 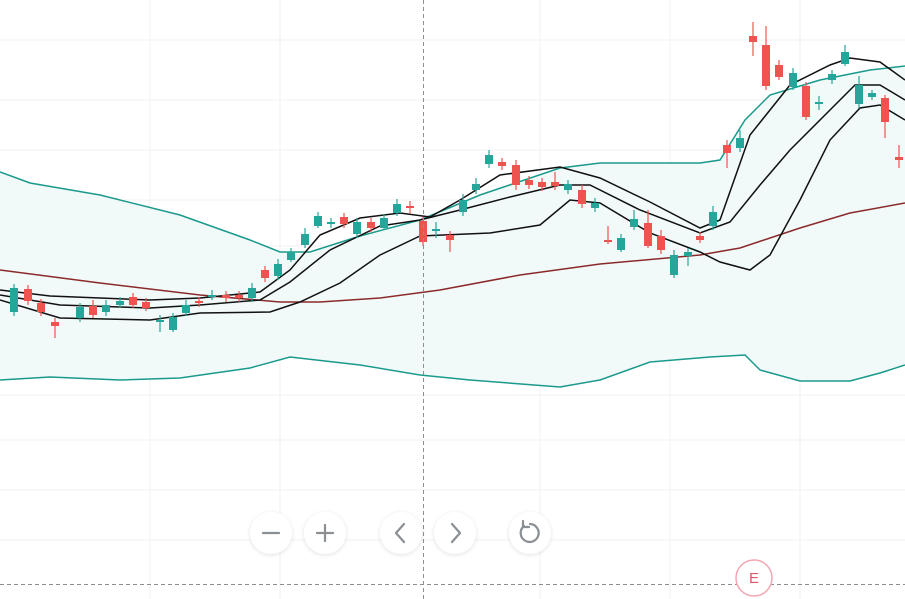 I want to click on earnings-marker: E, so click(x=754, y=578).